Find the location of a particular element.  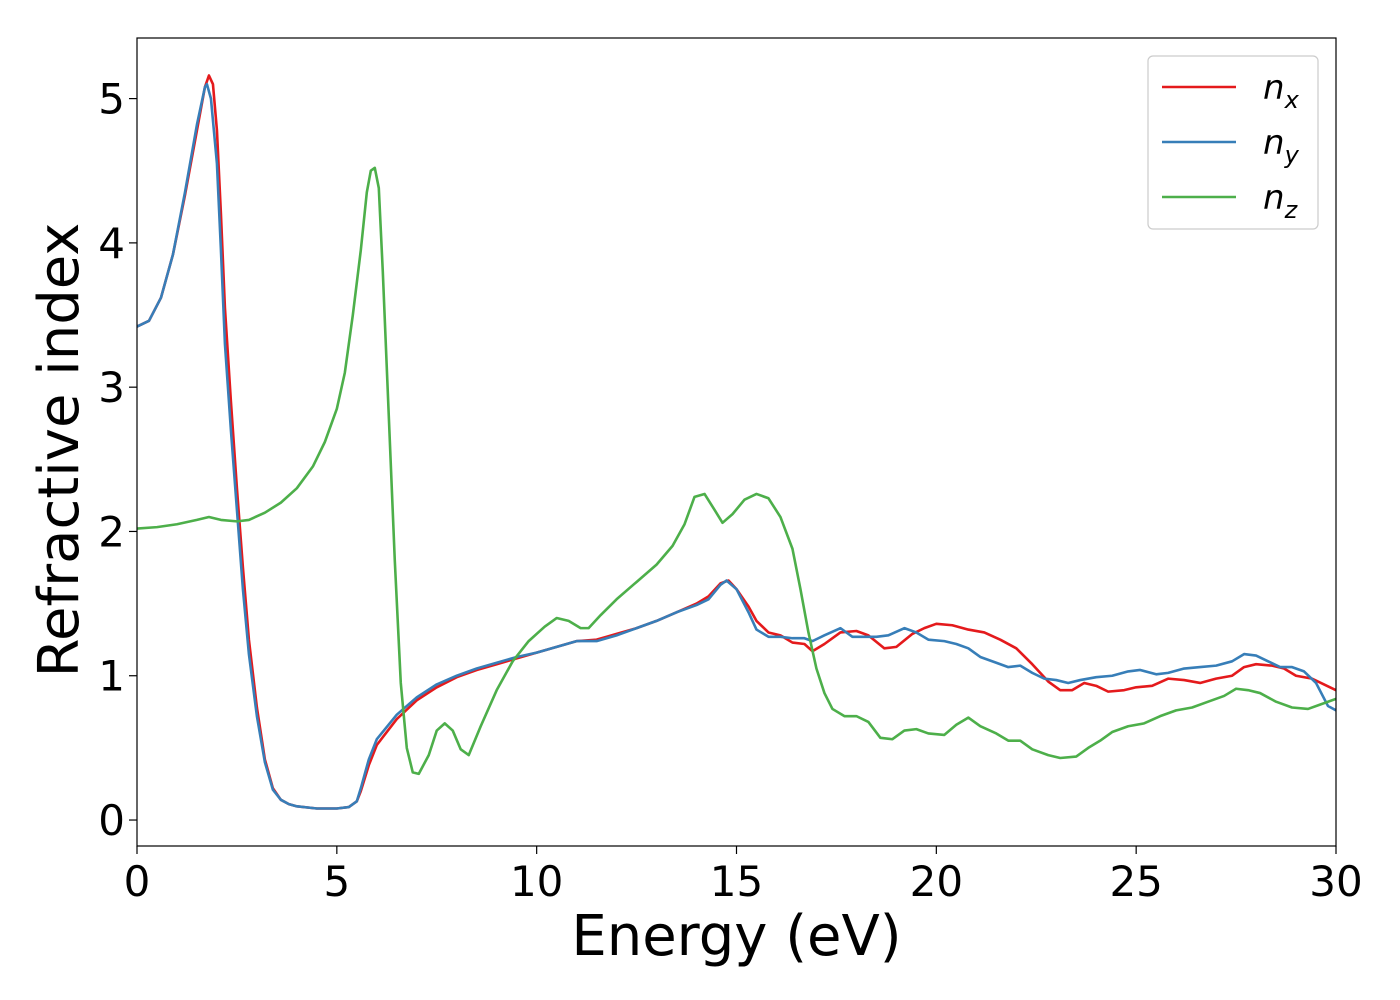

x-tick-label: 10 is located at coordinates (536, 881).